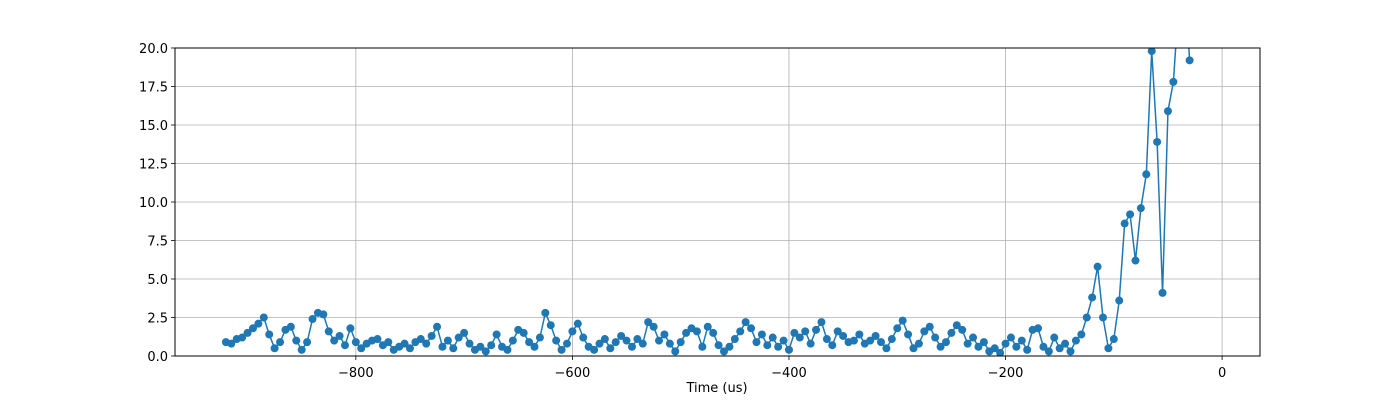 The width and height of the screenshot is (1400, 404). What do you see at coordinates (716, 388) in the screenshot?
I see `x-axis-label: Time (us)` at bounding box center [716, 388].